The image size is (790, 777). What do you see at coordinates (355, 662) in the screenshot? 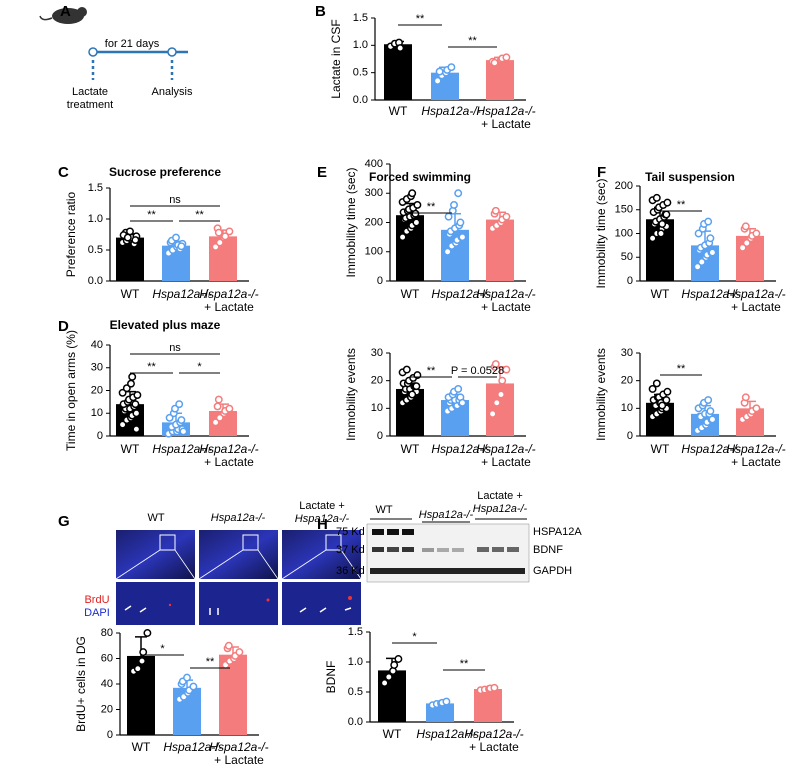
I see `y-tick-label: 1.0` at bounding box center [355, 662].